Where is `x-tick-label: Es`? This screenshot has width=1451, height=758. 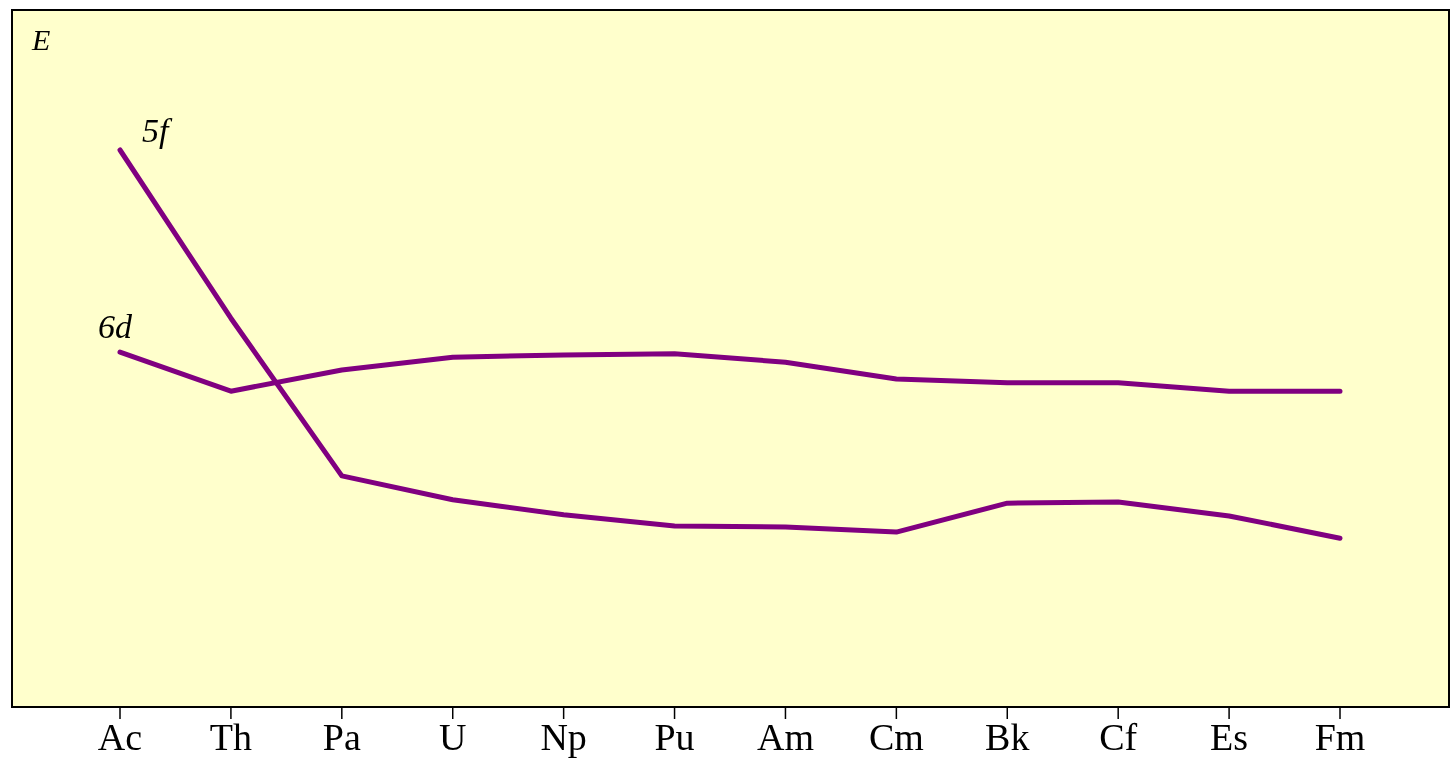
x-tick-label: Es is located at coordinates (1229, 737).